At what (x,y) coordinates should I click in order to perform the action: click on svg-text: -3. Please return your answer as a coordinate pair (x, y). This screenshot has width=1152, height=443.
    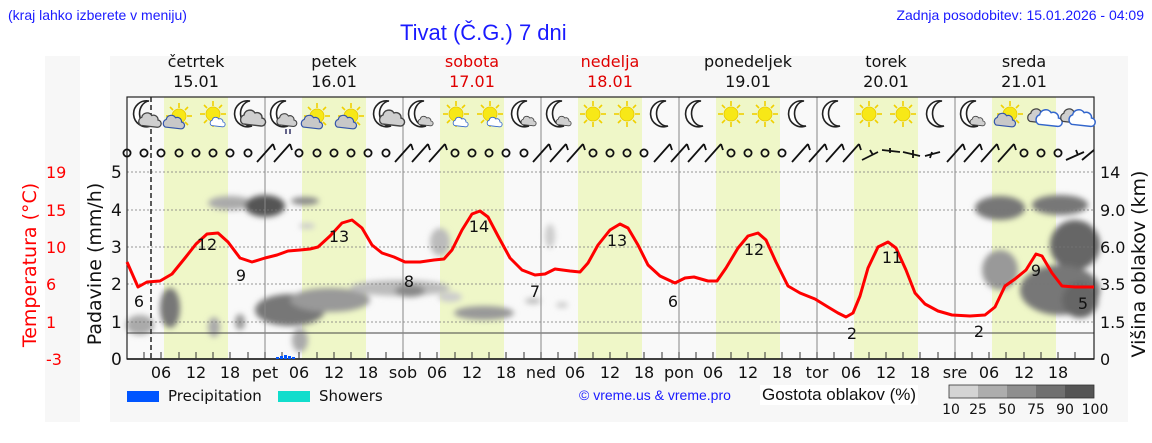
    Looking at the image, I should click on (54, 359).